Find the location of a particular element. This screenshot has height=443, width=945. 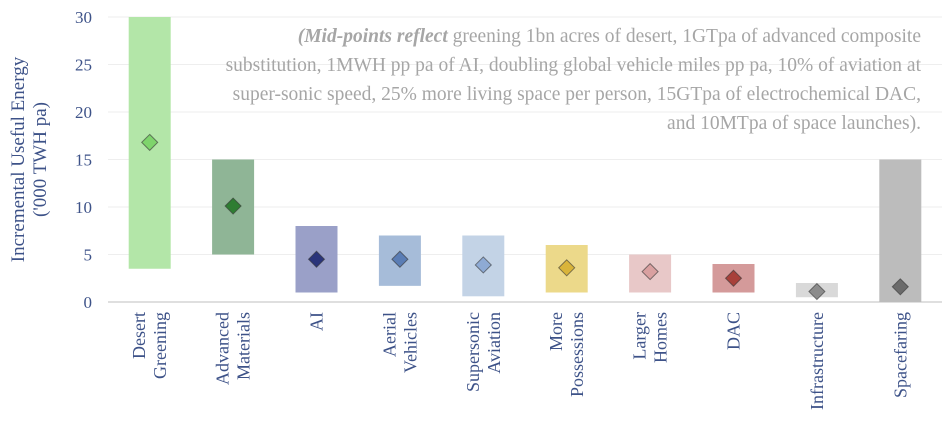

x-tick-label-line: Greening is located at coordinates (160, 345).